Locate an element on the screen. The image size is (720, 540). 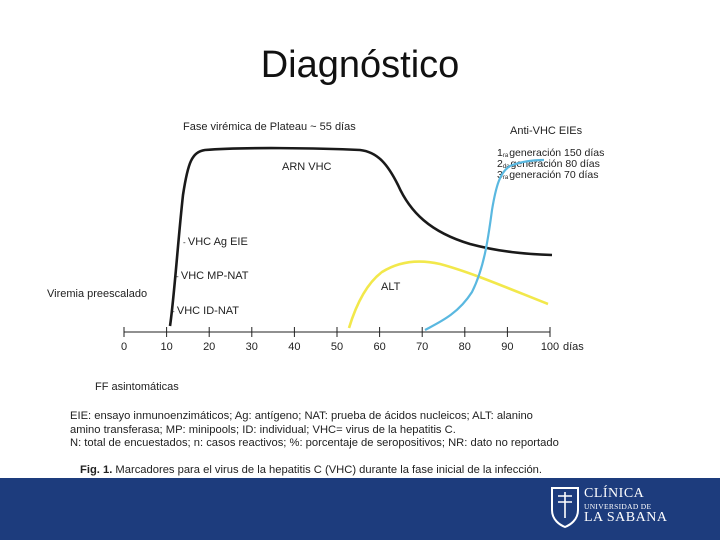
x-ticks: 0 10 20 30 40 50 60 70 80 90 100 is located at coordinates (340, 340).